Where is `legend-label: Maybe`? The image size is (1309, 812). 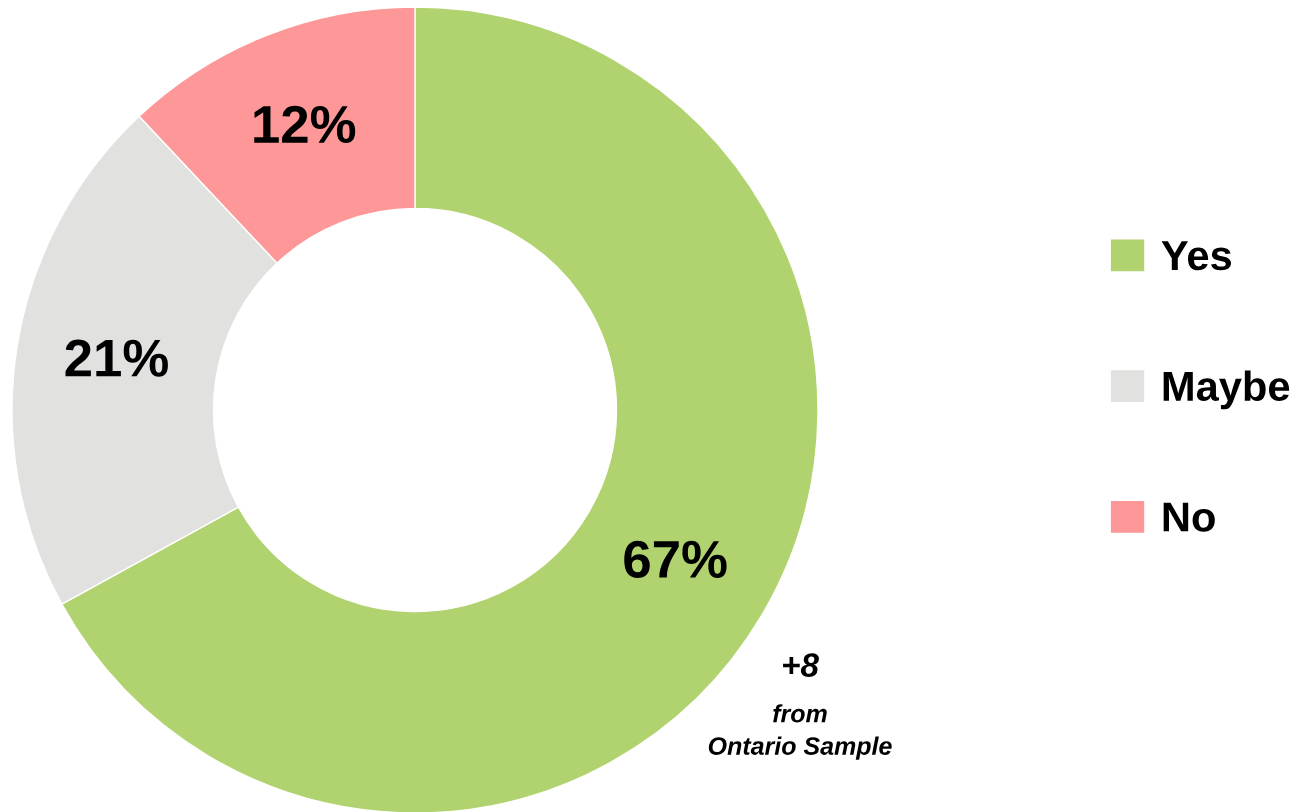
legend-label: Maybe is located at coordinates (1226, 390).